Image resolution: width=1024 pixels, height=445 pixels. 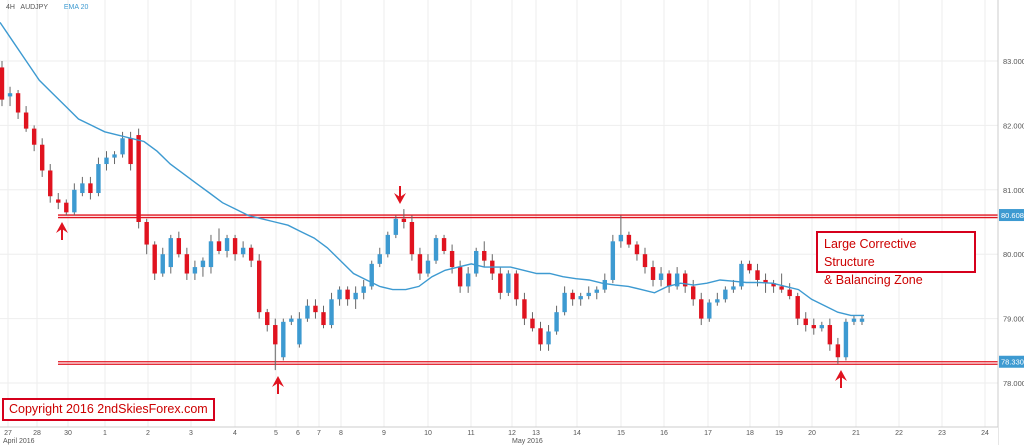 I want to click on legend-symbol: AUDJPY, so click(x=34, y=7).